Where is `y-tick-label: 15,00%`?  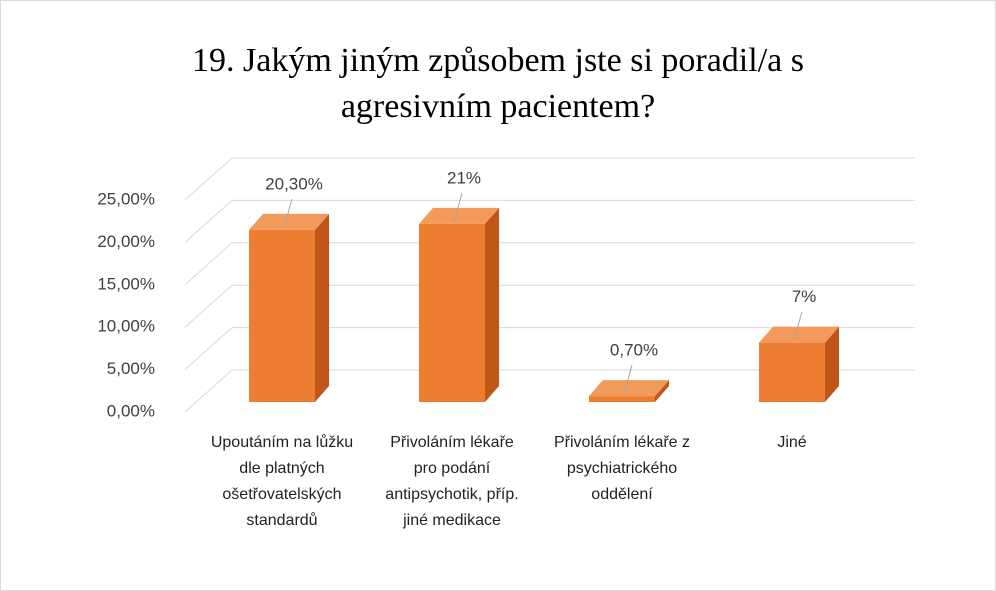
y-tick-label: 15,00% is located at coordinates (126, 283).